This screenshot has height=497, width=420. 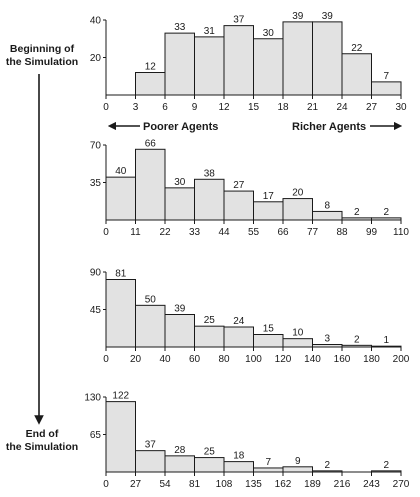 I want to click on x-tick-label: 162, so click(x=283, y=484).